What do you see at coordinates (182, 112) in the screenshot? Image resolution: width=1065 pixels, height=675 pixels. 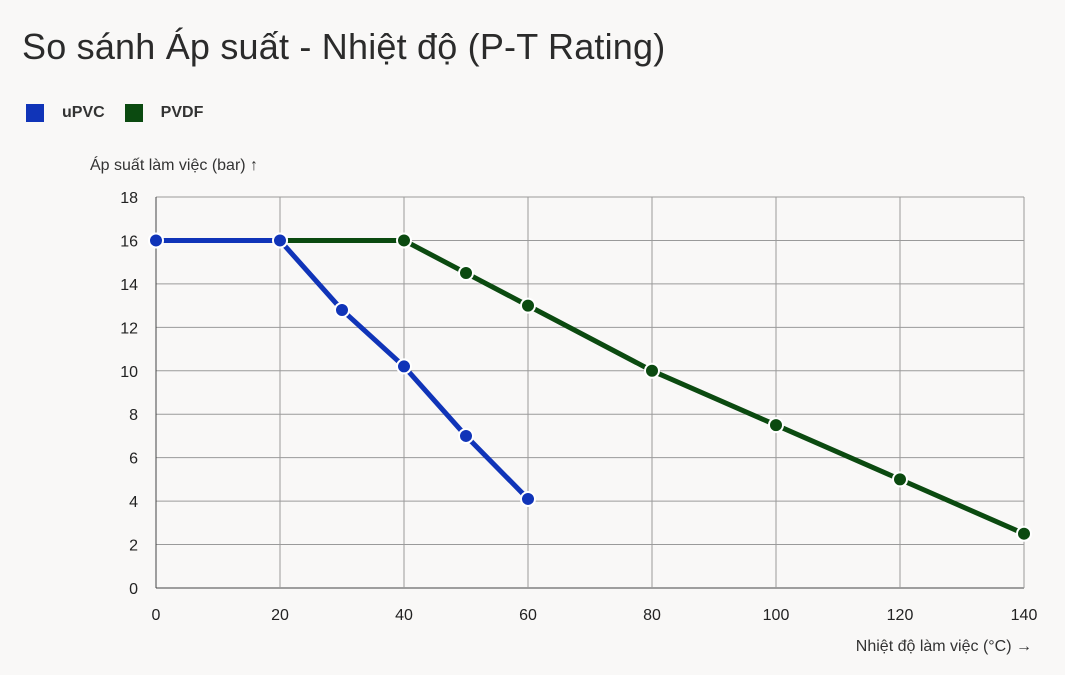 I see `legend-label-pvdf: PVDF` at bounding box center [182, 112].